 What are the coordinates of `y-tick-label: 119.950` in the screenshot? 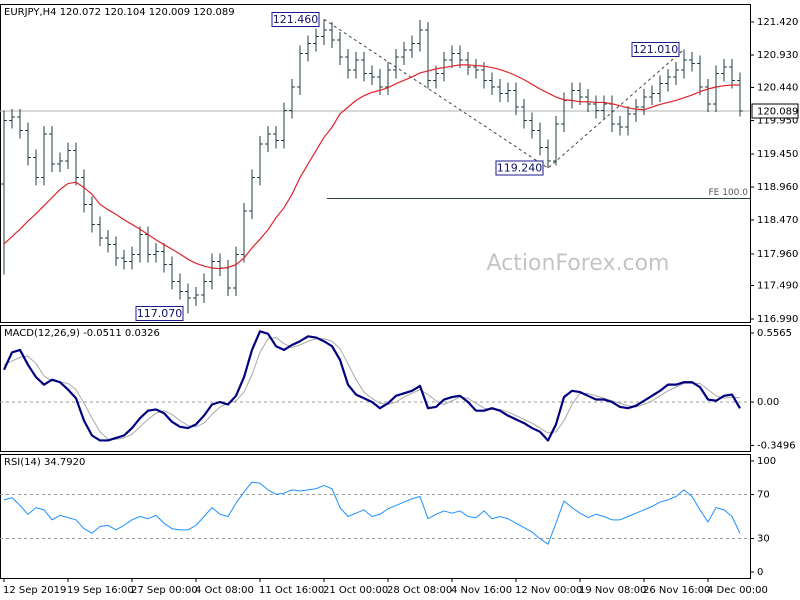 It's located at (777, 121).